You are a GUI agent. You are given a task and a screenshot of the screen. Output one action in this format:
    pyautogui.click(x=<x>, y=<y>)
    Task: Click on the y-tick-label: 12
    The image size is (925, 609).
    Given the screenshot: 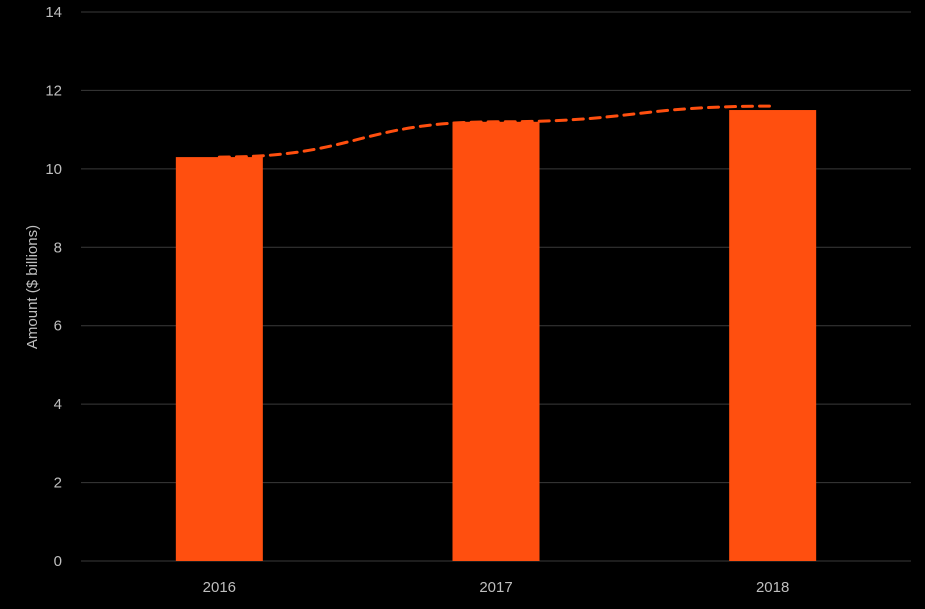 What is the action you would take?
    pyautogui.click(x=53, y=90)
    